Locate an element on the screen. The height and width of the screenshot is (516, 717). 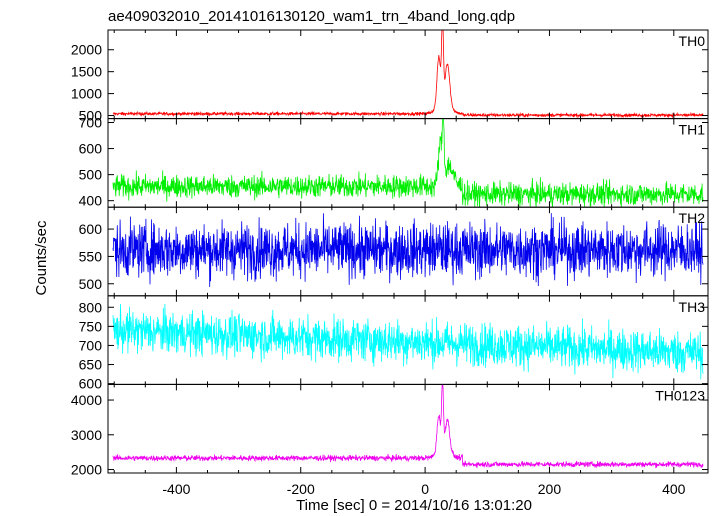
series-line-th0123 is located at coordinates (408, 426).